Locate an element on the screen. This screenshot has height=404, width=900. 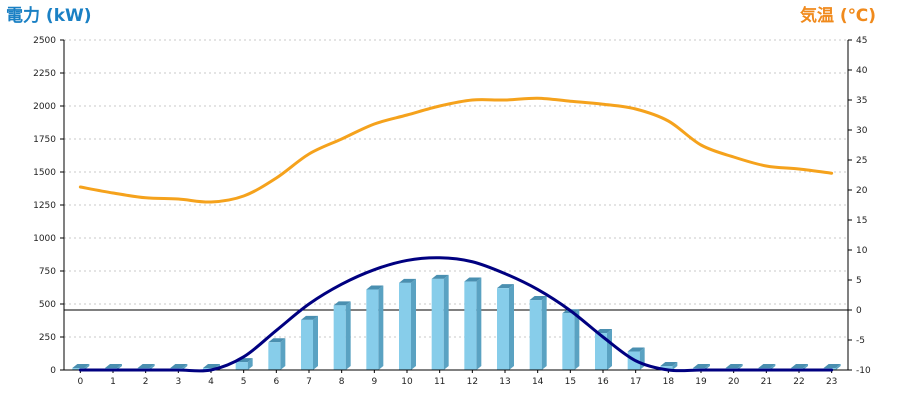
x-tick-label: 4 is located at coordinates (211, 382).